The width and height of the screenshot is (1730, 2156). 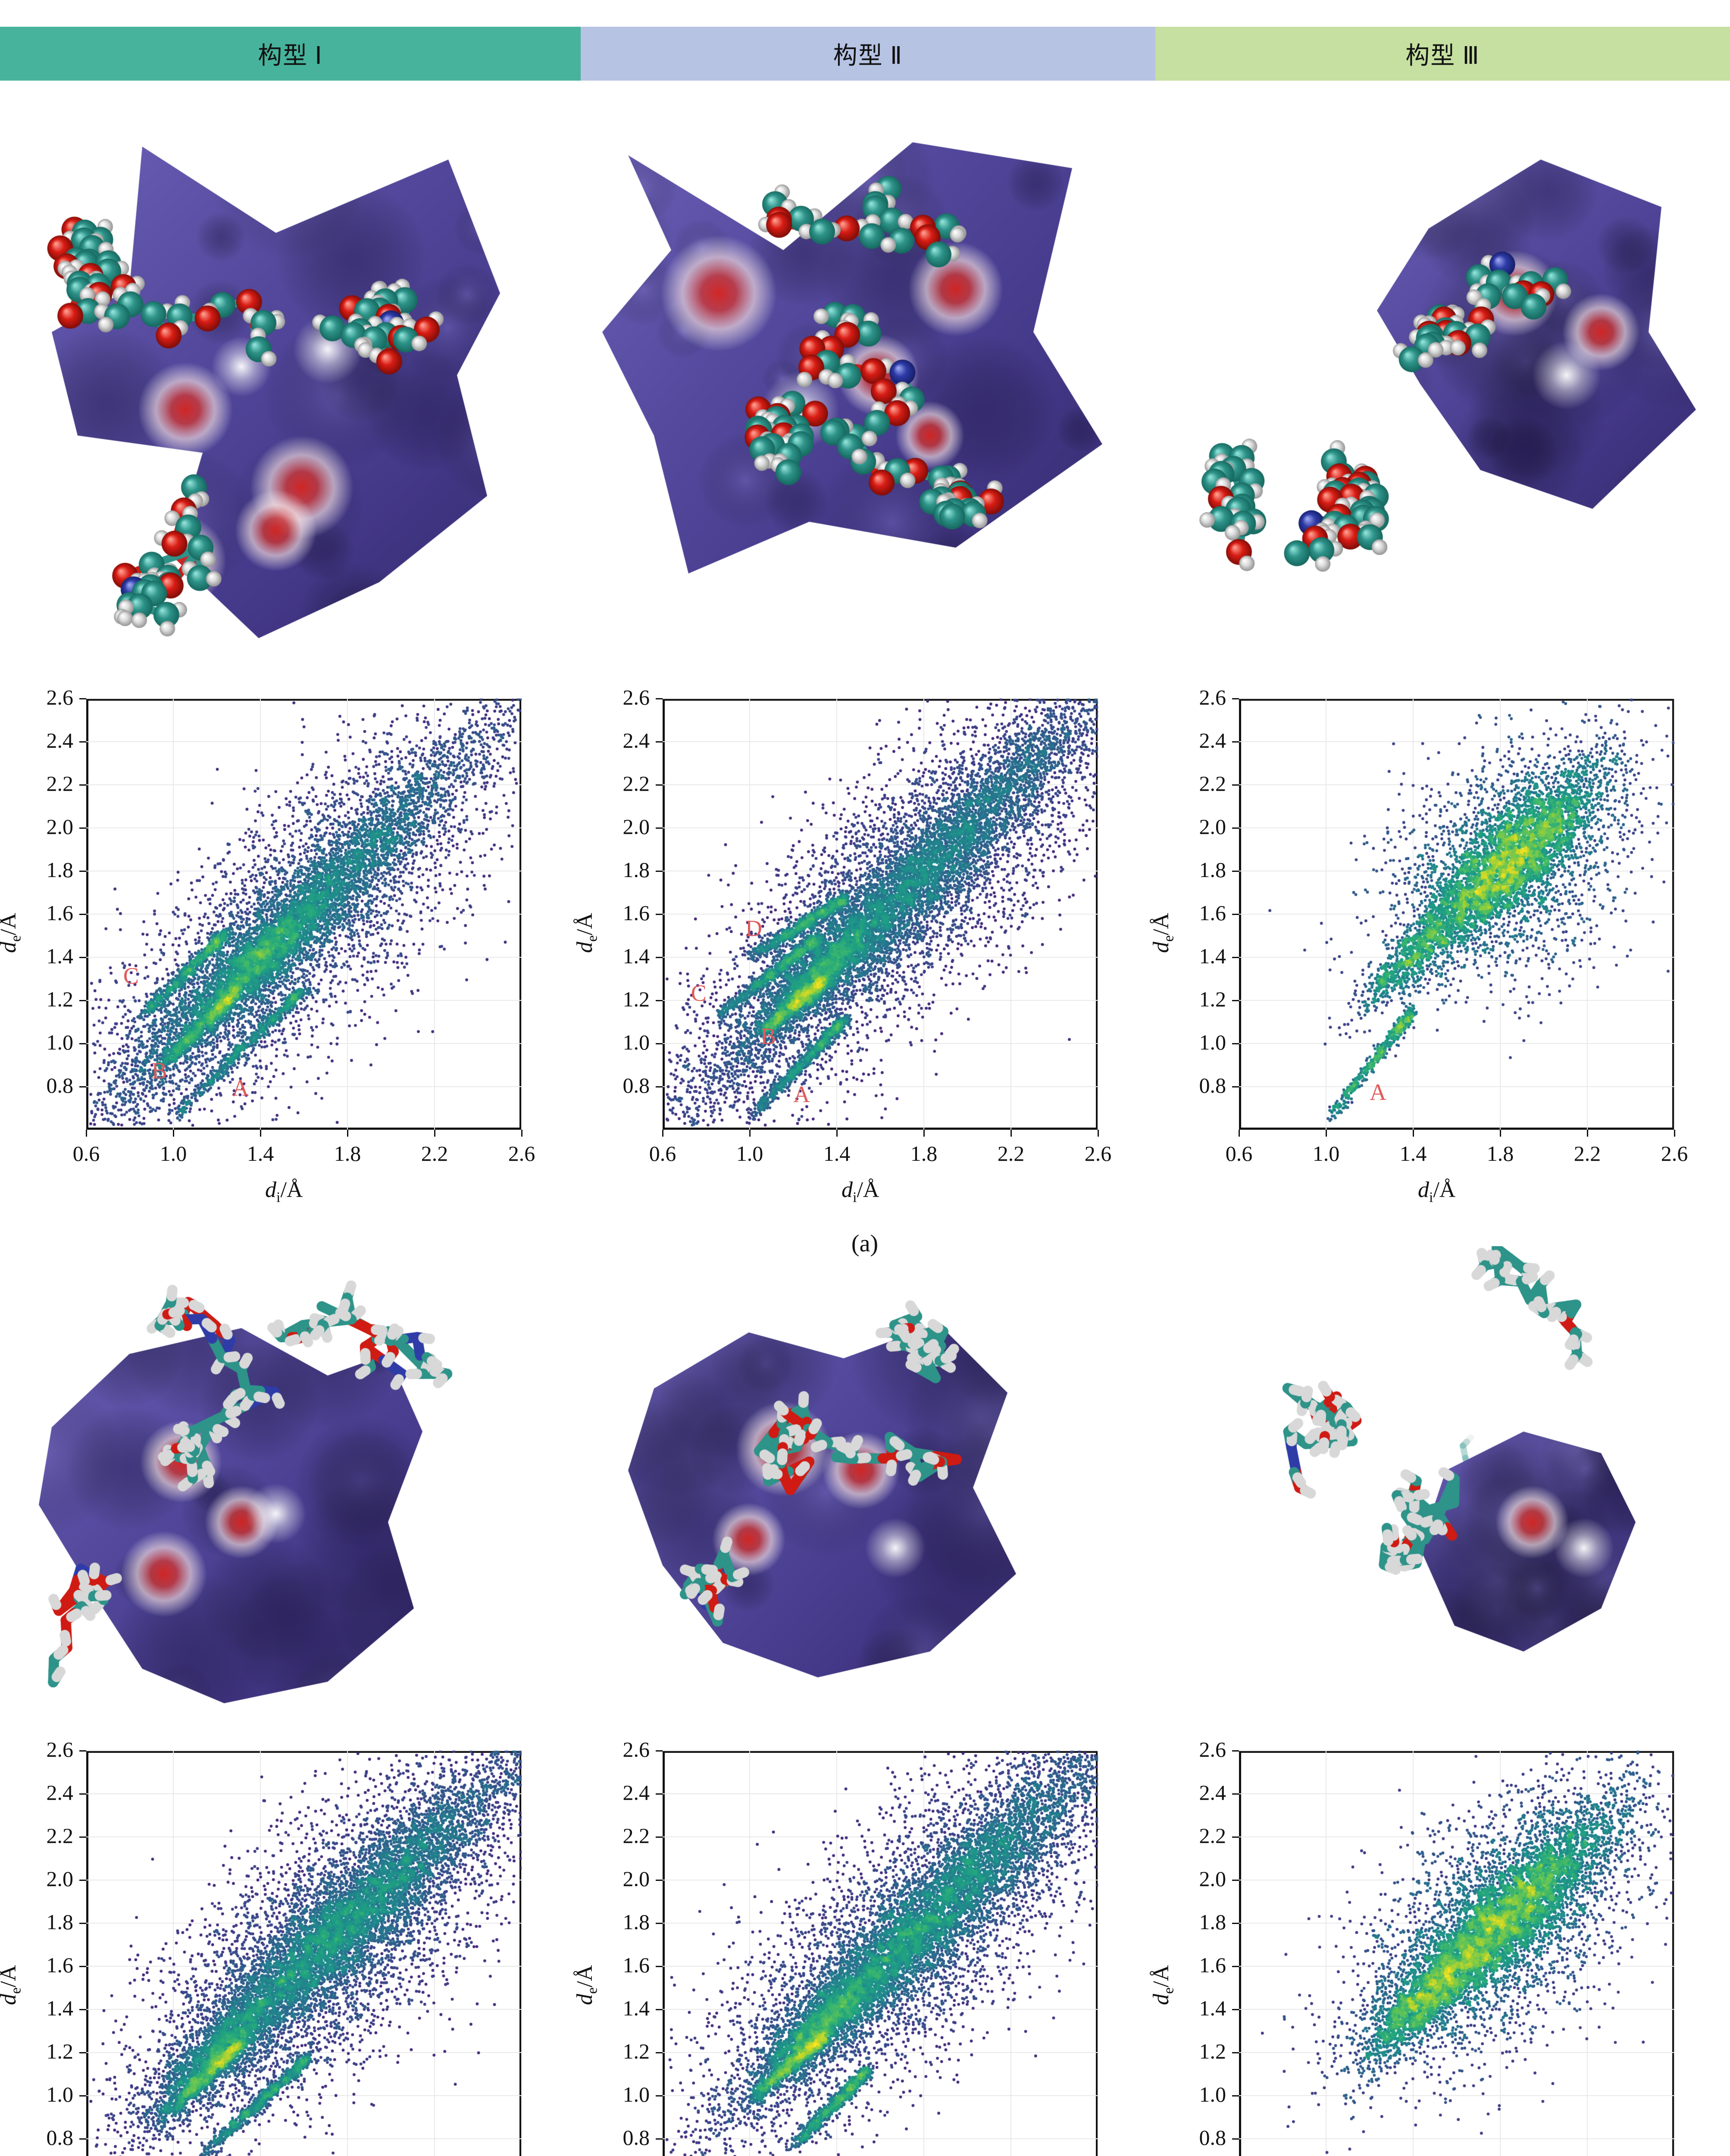 I want to click on region-label-d: D, so click(x=753, y=928).